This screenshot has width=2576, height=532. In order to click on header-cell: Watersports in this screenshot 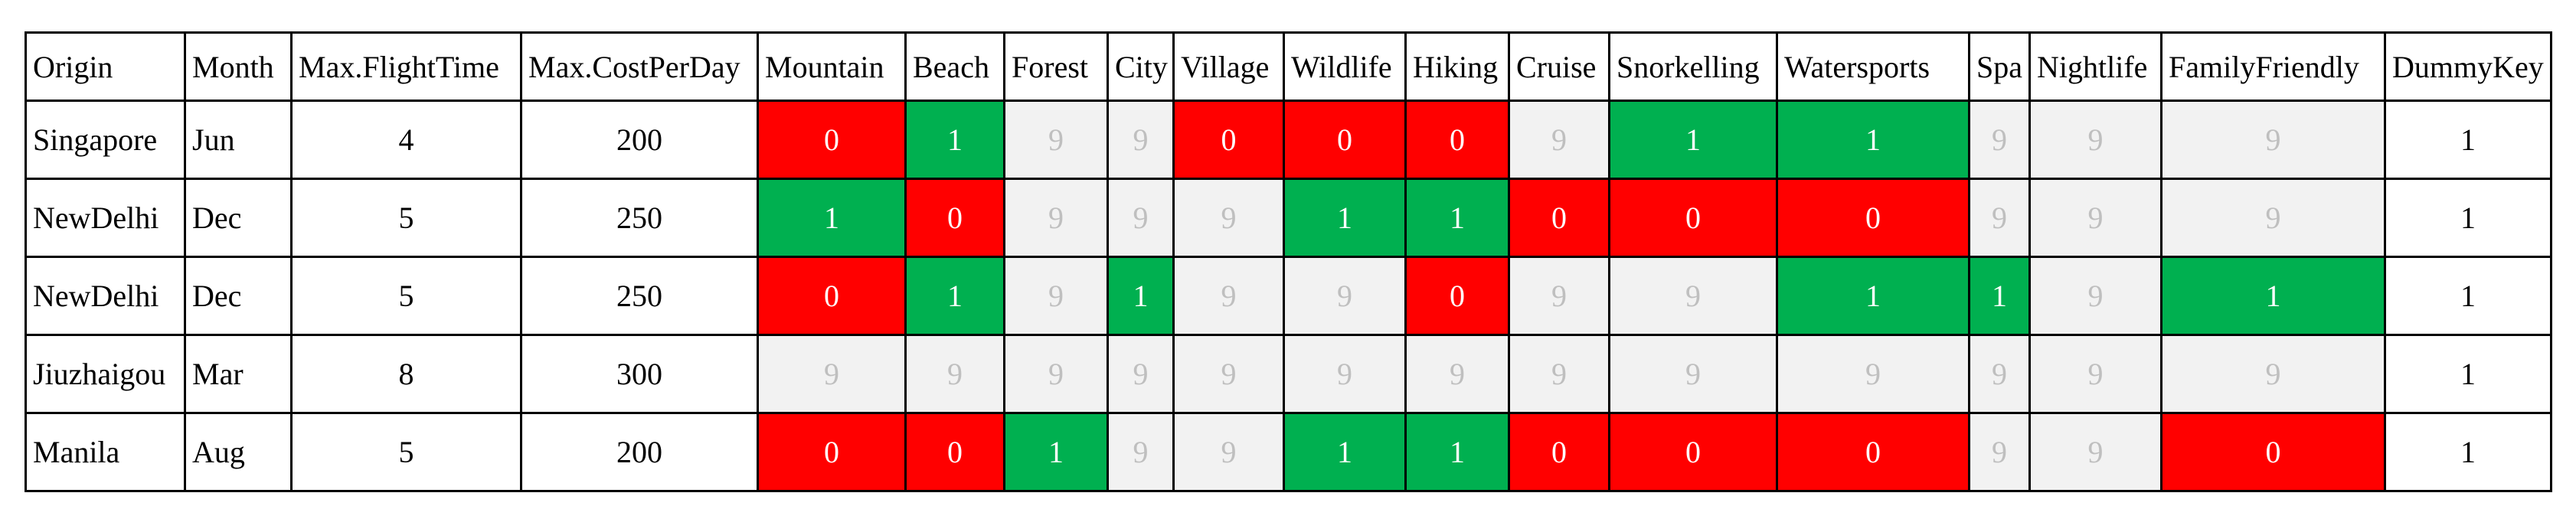, I will do `click(1873, 66)`.